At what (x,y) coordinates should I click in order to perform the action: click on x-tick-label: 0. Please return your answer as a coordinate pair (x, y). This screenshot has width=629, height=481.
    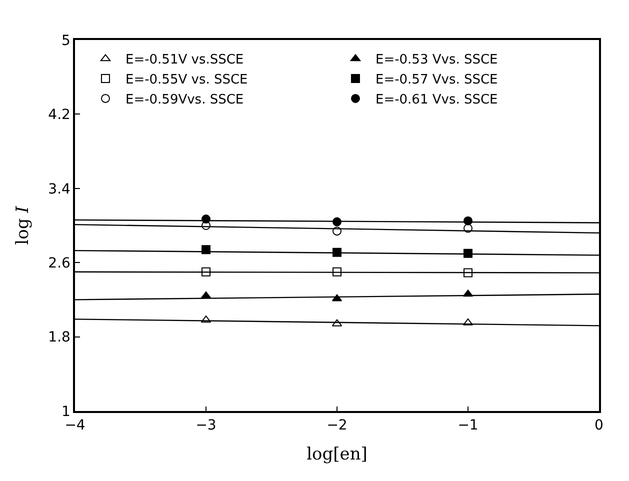
    Looking at the image, I should click on (599, 426).